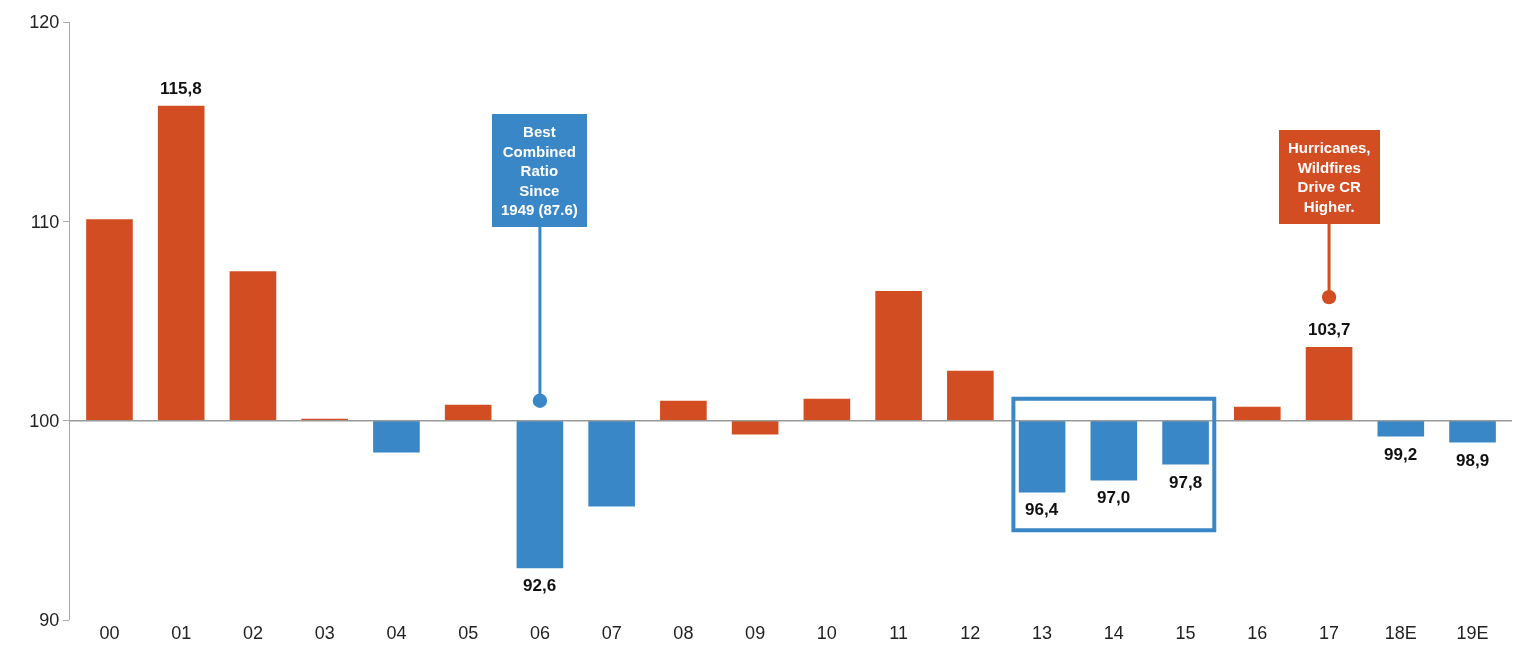 This screenshot has height=665, width=1532. What do you see at coordinates (1257, 633) in the screenshot?
I see `x-tick-label: 16` at bounding box center [1257, 633].